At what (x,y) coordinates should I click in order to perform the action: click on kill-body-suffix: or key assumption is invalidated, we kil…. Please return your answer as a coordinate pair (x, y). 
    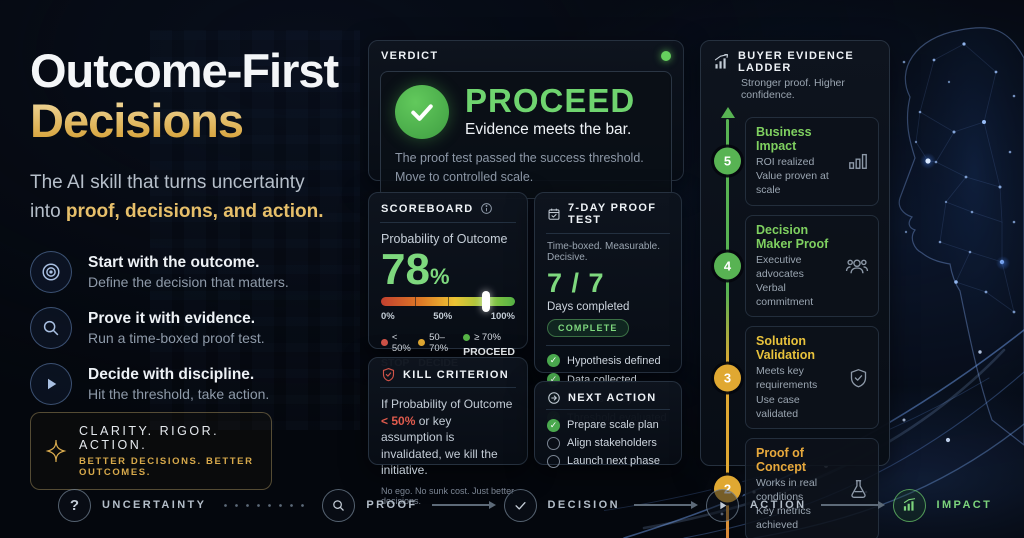
    Looking at the image, I should click on (439, 445).